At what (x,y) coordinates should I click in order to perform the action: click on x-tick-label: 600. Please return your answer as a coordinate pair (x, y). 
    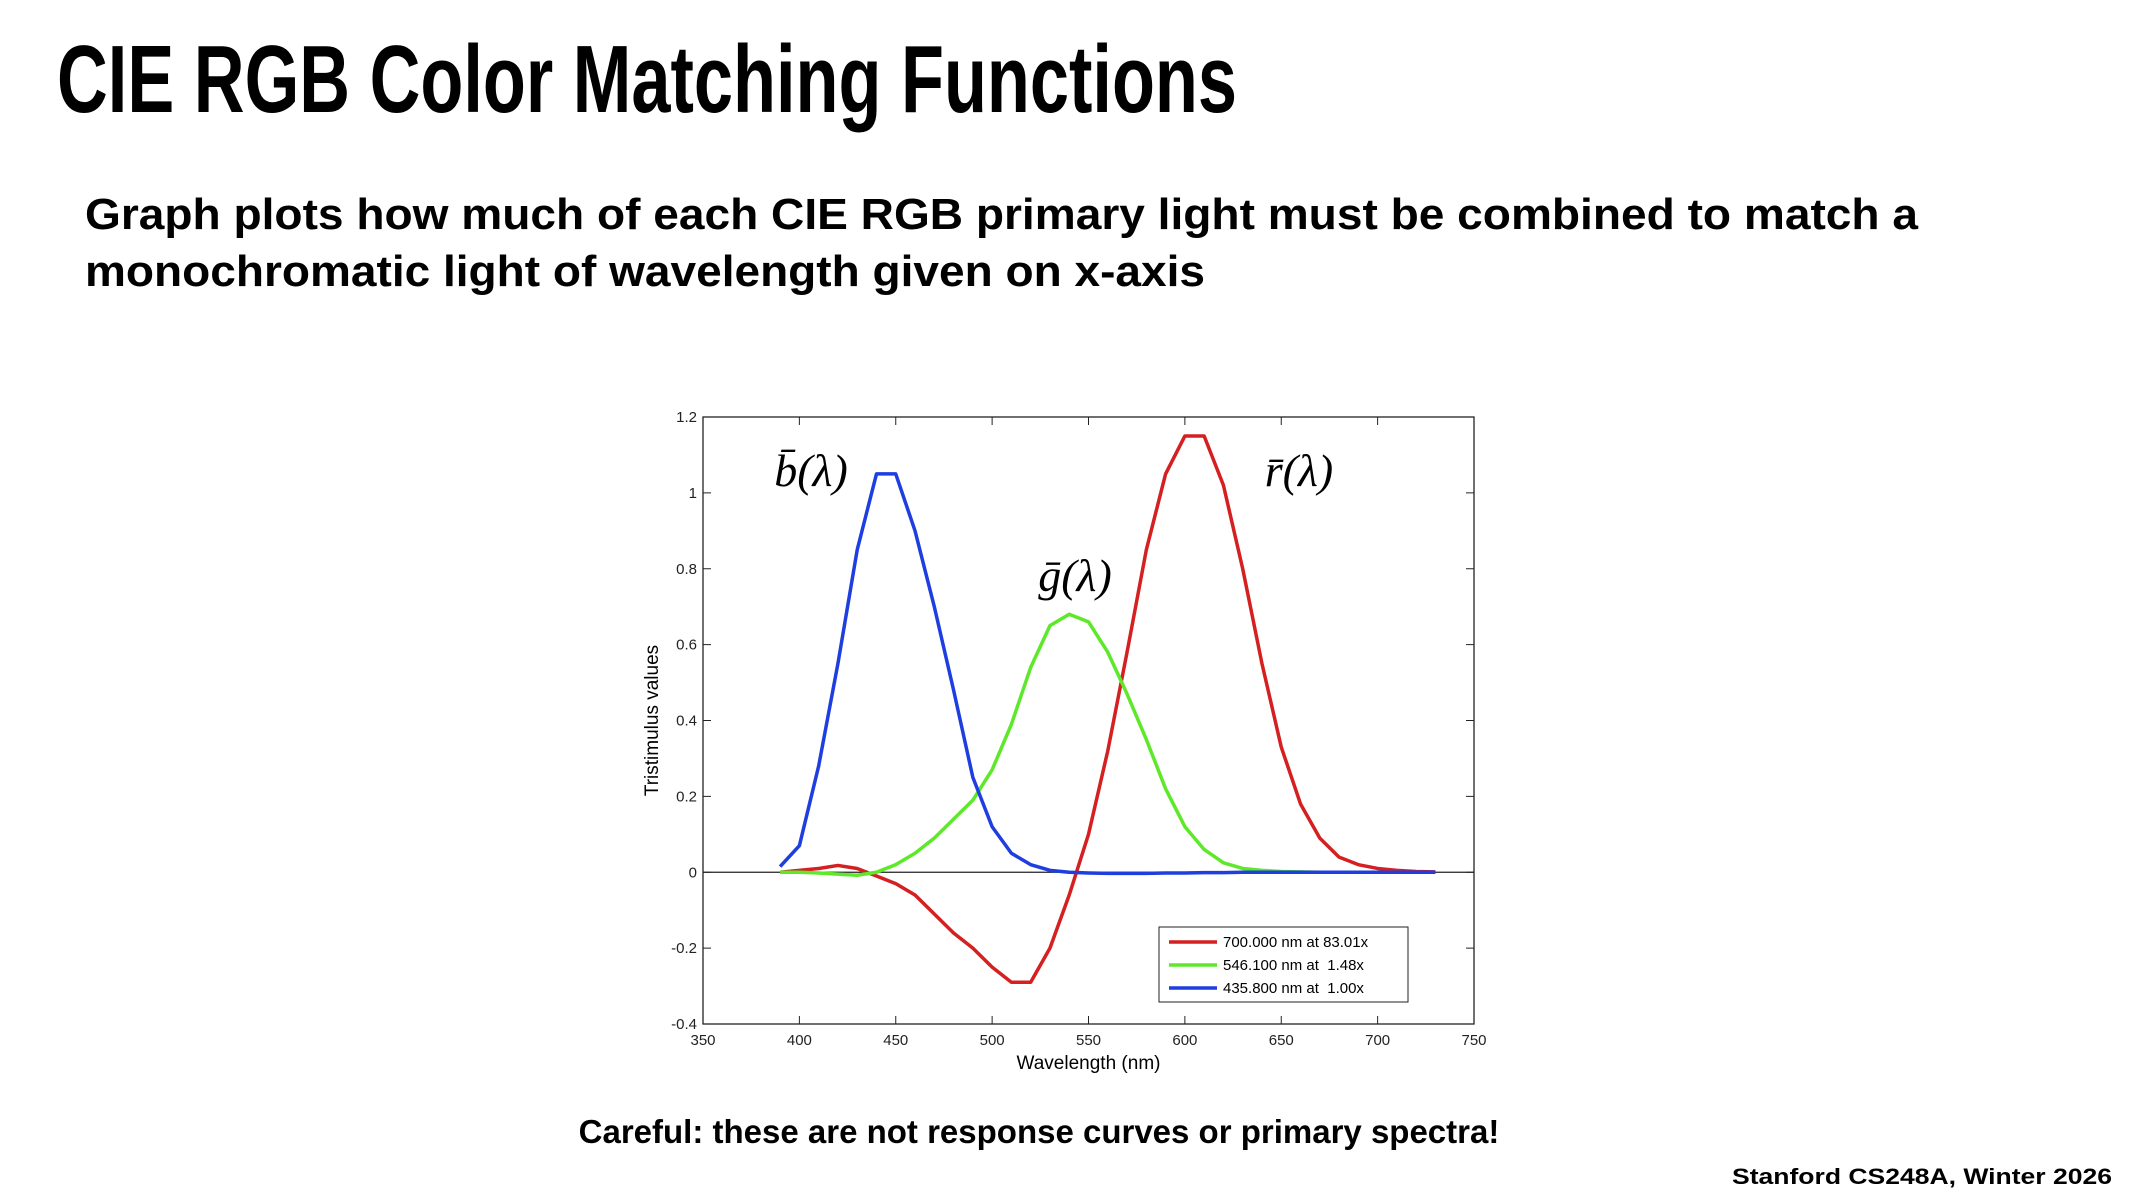
    Looking at the image, I should click on (1184, 1040).